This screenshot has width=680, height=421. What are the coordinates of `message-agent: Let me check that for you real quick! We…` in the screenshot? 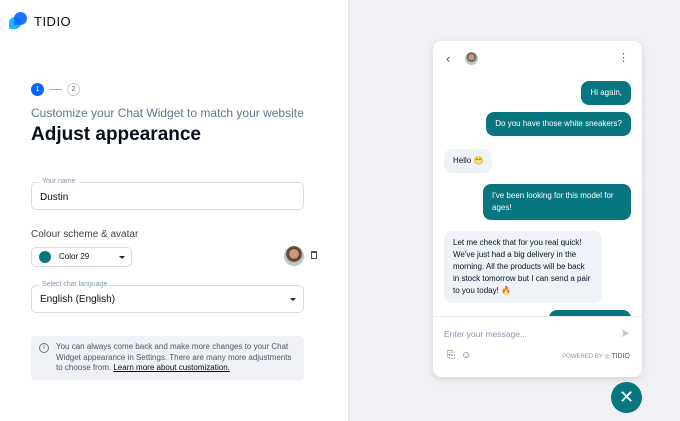 It's located at (523, 267).